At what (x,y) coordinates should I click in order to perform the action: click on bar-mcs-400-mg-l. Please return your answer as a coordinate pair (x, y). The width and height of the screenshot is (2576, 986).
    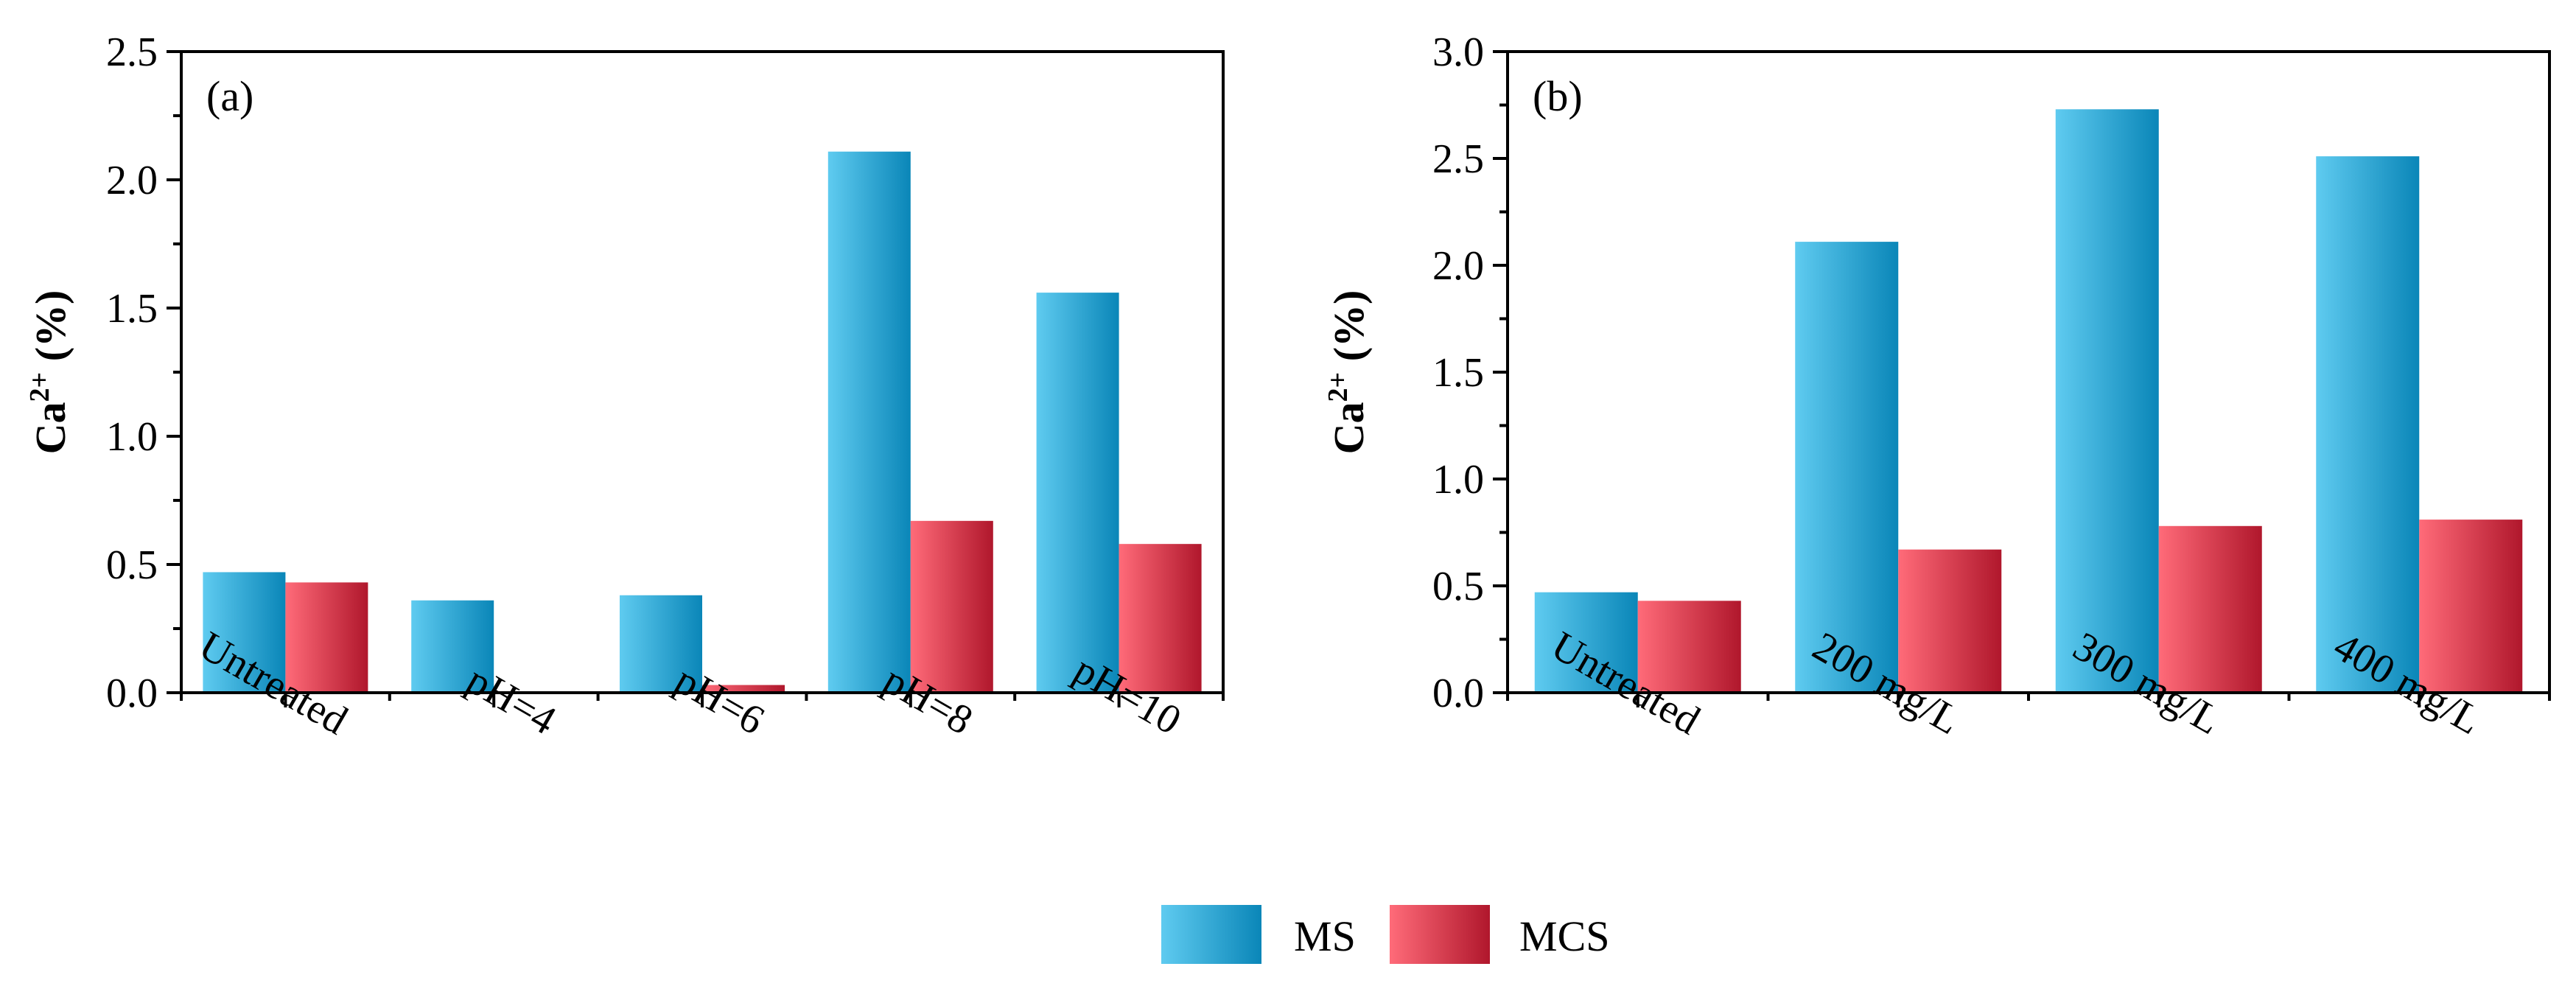
    Looking at the image, I should click on (2471, 606).